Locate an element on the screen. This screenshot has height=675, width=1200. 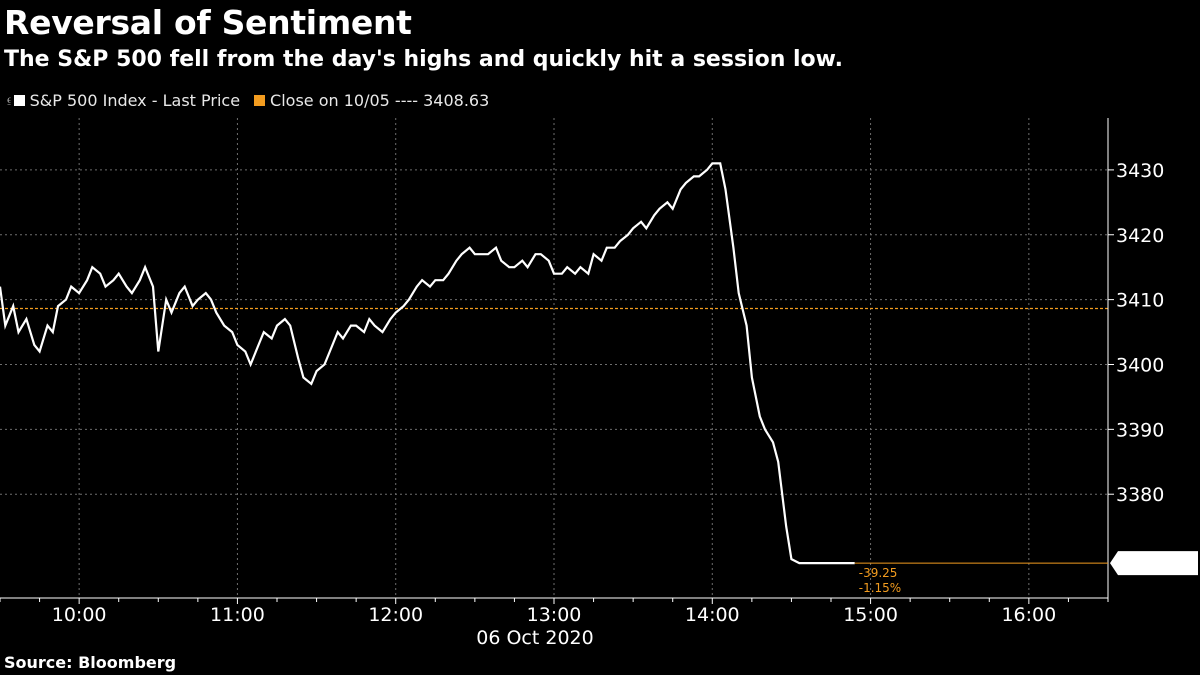
last-value-label: 3369.38 is located at coordinates (1156, 564).